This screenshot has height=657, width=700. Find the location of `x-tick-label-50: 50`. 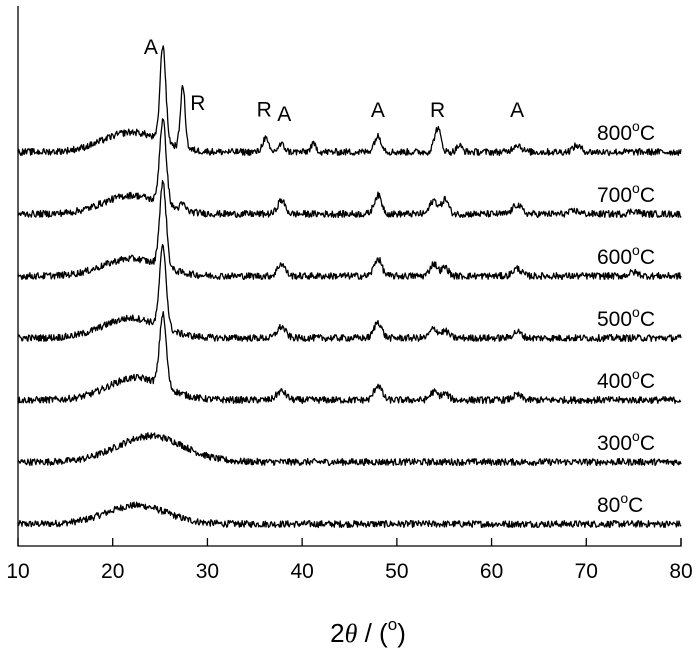

x-tick-label-50: 50 is located at coordinates (396, 571).